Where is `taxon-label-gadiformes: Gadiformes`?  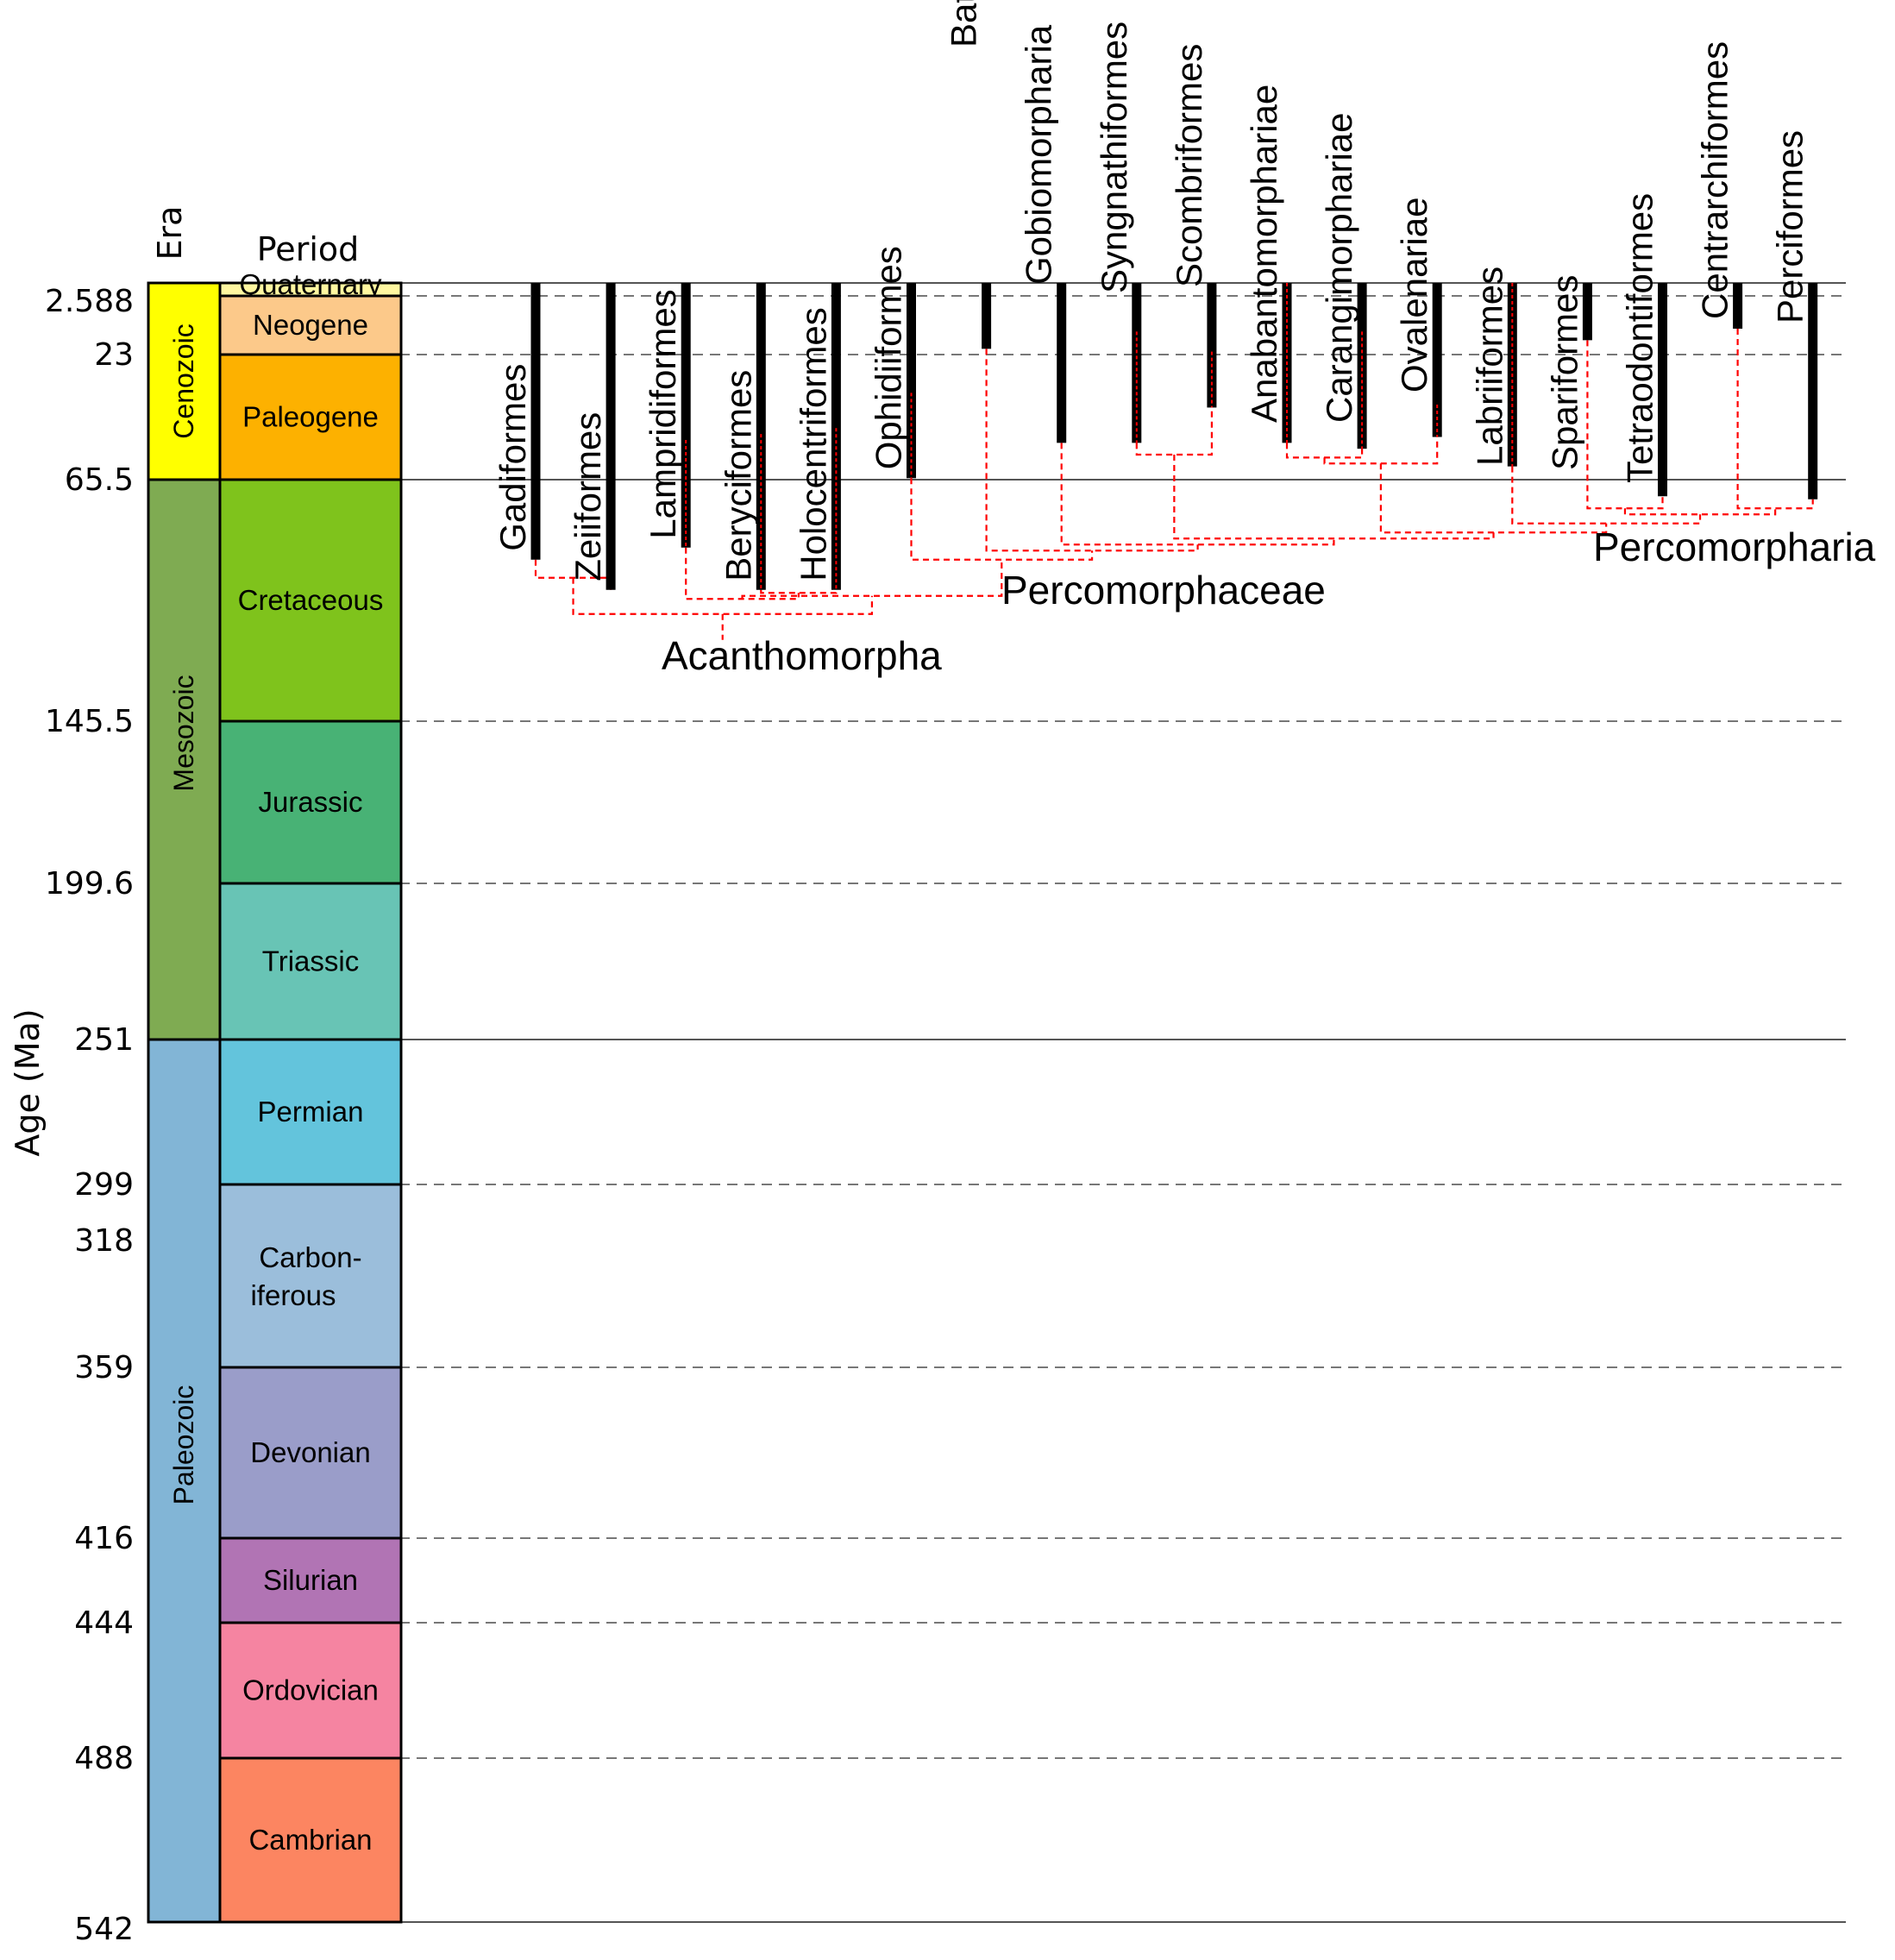 taxon-label-gadiformes: Gadiformes is located at coordinates (513, 457).